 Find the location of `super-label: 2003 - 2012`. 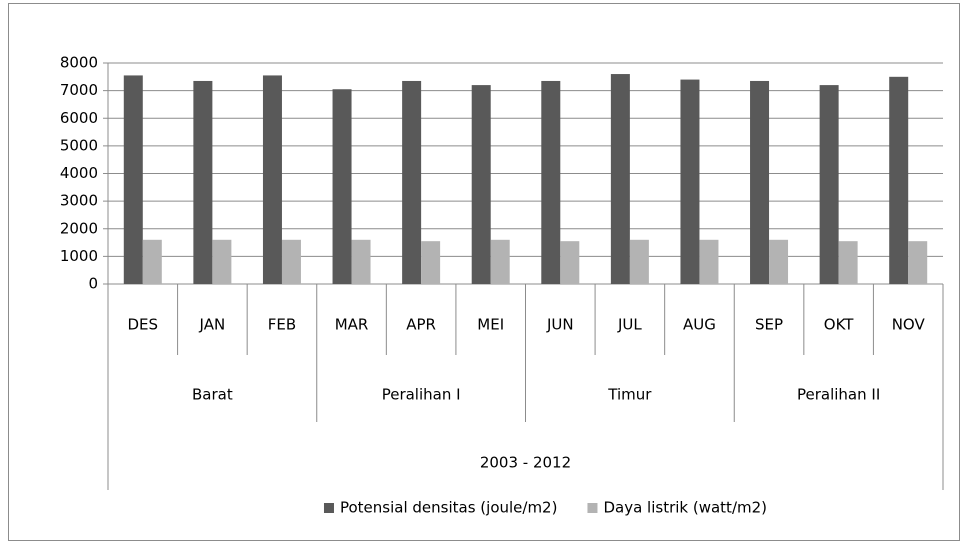

super-label: 2003 - 2012 is located at coordinates (525, 463).